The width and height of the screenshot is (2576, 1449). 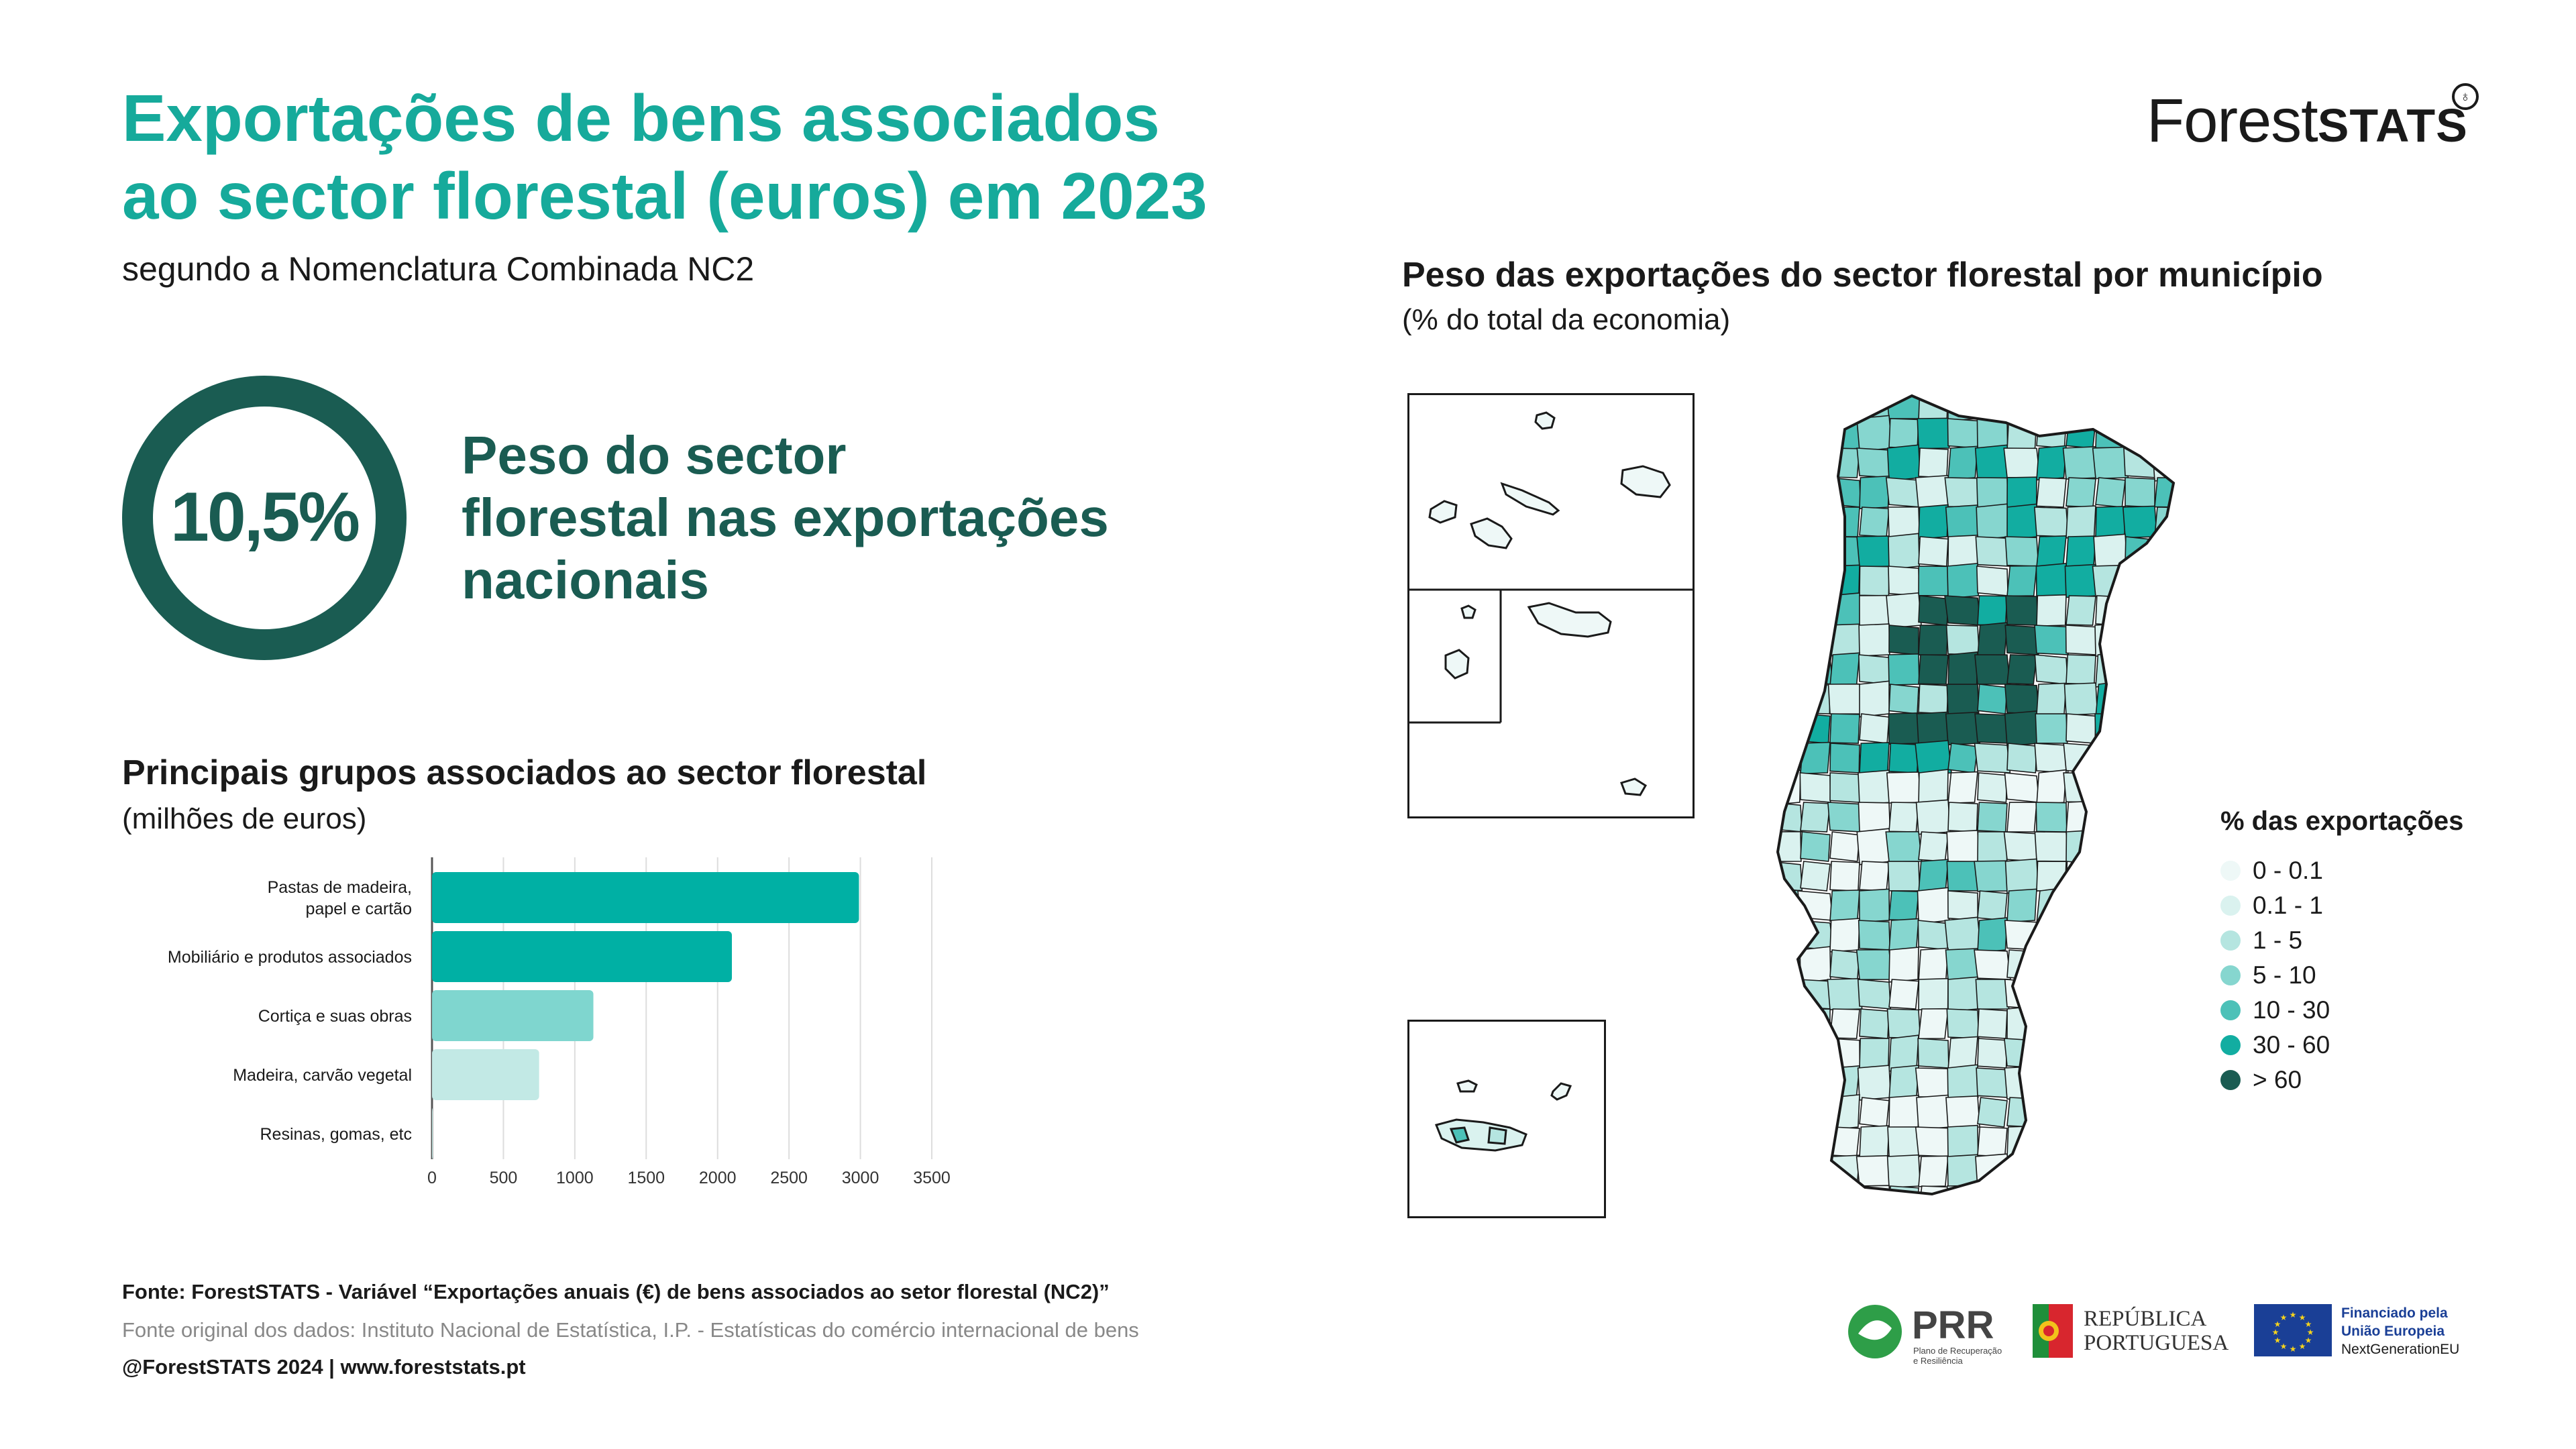 What do you see at coordinates (2394, 1313) in the screenshot?
I see `eu-line-1: Financiado pela` at bounding box center [2394, 1313].